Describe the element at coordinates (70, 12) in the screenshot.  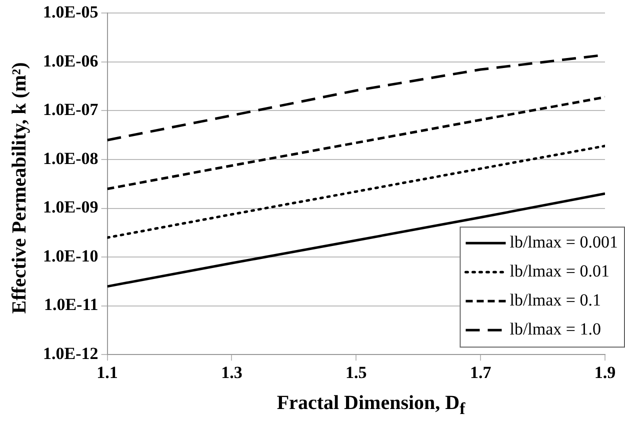
I see `y-tick-label: 1.0E-05` at that location.